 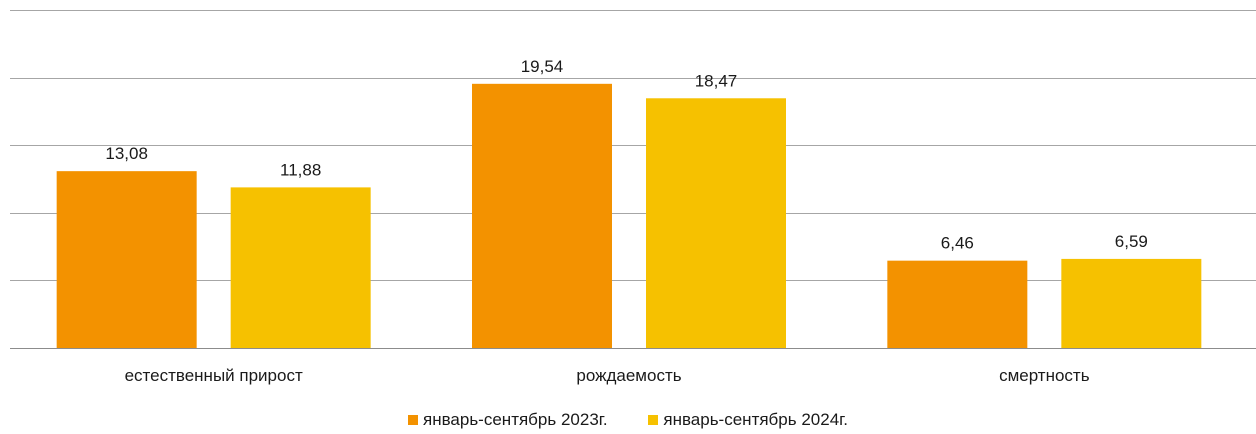 I want to click on legend-item-2024: январь-сентябрь 2024г., so click(x=748, y=420).